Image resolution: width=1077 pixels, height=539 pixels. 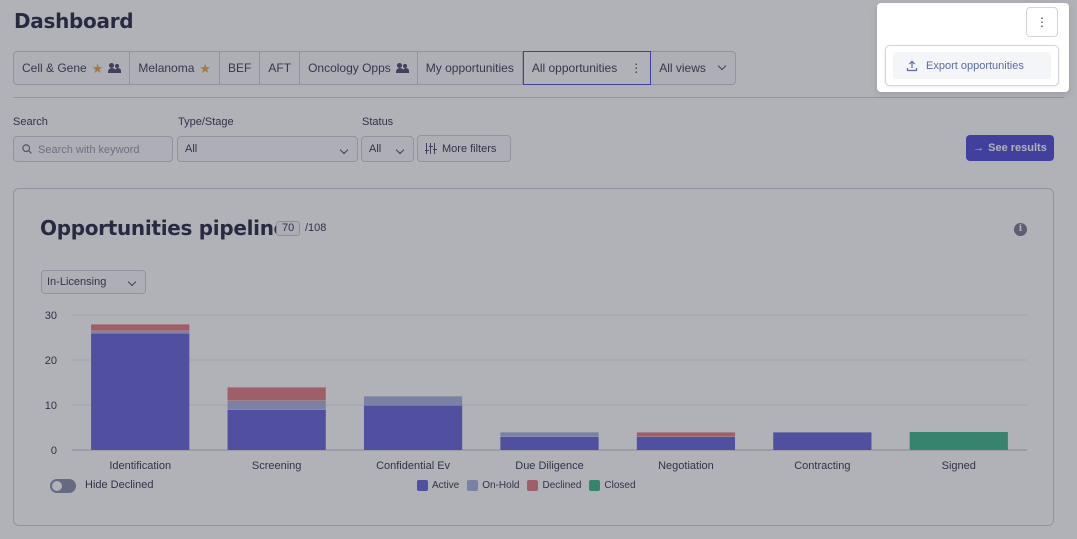 I want to click on more-filters-button: More filters, so click(x=464, y=148).